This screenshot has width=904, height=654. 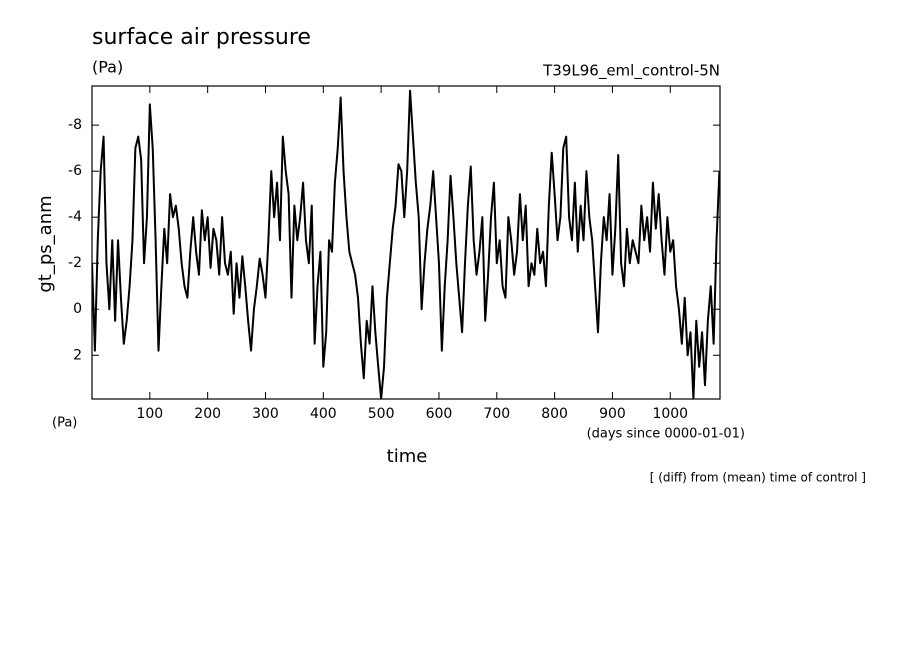 I want to click on x-tick-label: 600, so click(x=439, y=414).